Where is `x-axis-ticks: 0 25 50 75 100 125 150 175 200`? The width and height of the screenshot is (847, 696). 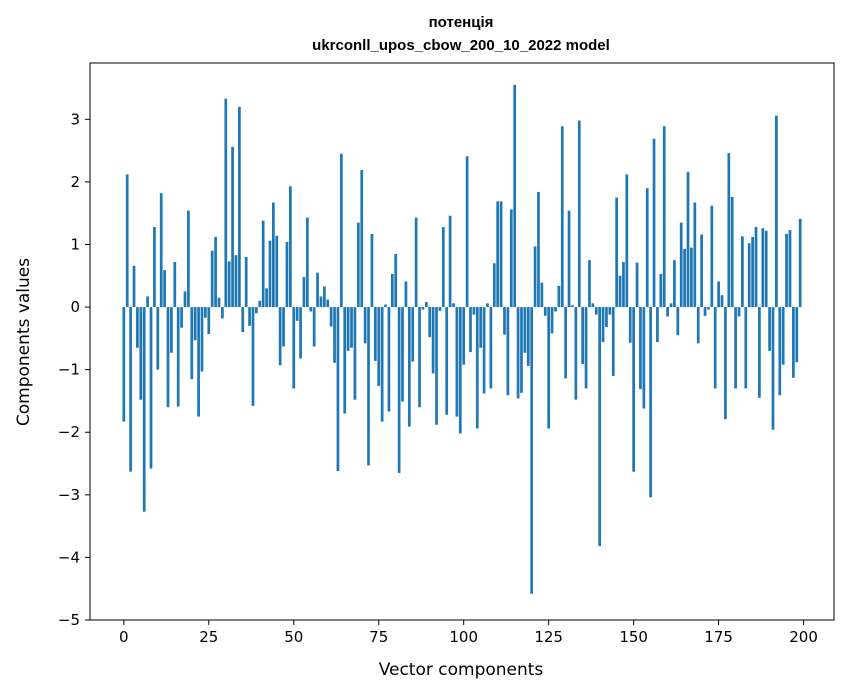 x-axis-ticks: 0 25 50 75 100 125 150 175 200 is located at coordinates (468, 633).